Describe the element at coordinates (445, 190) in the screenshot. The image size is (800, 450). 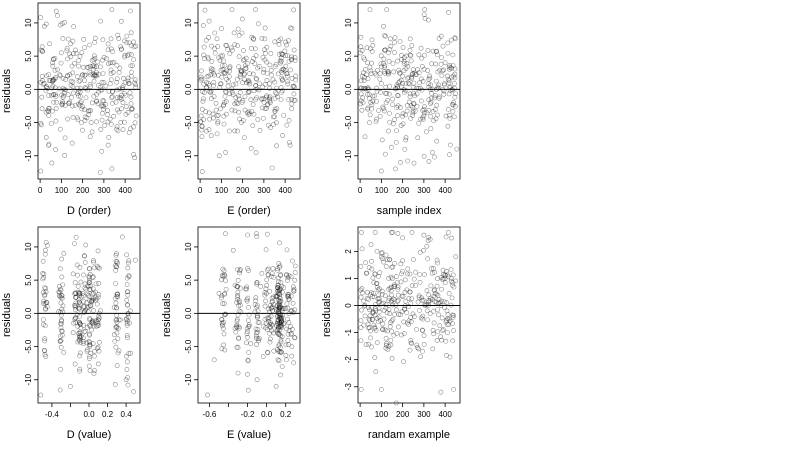
I see `x-tick-label: 400` at that location.